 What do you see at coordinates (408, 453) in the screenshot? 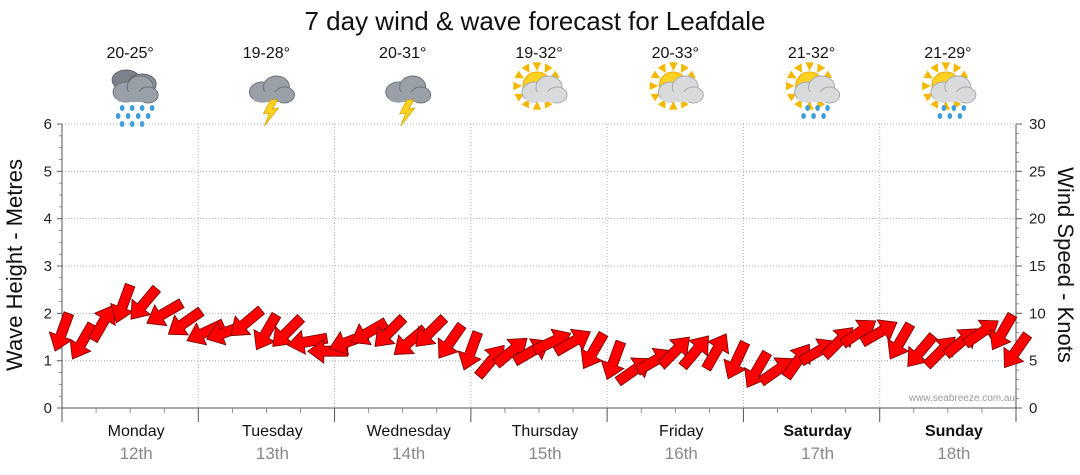
I see `day-date-label: 14th` at bounding box center [408, 453].